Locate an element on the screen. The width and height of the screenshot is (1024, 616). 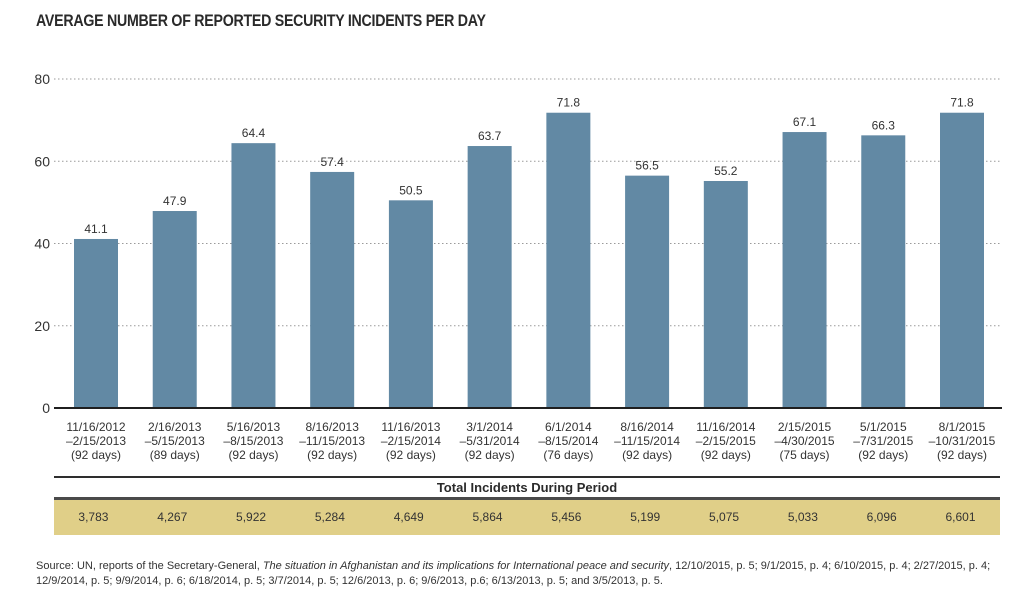
x-tick-label: –5/15/2013 is located at coordinates (175, 441).